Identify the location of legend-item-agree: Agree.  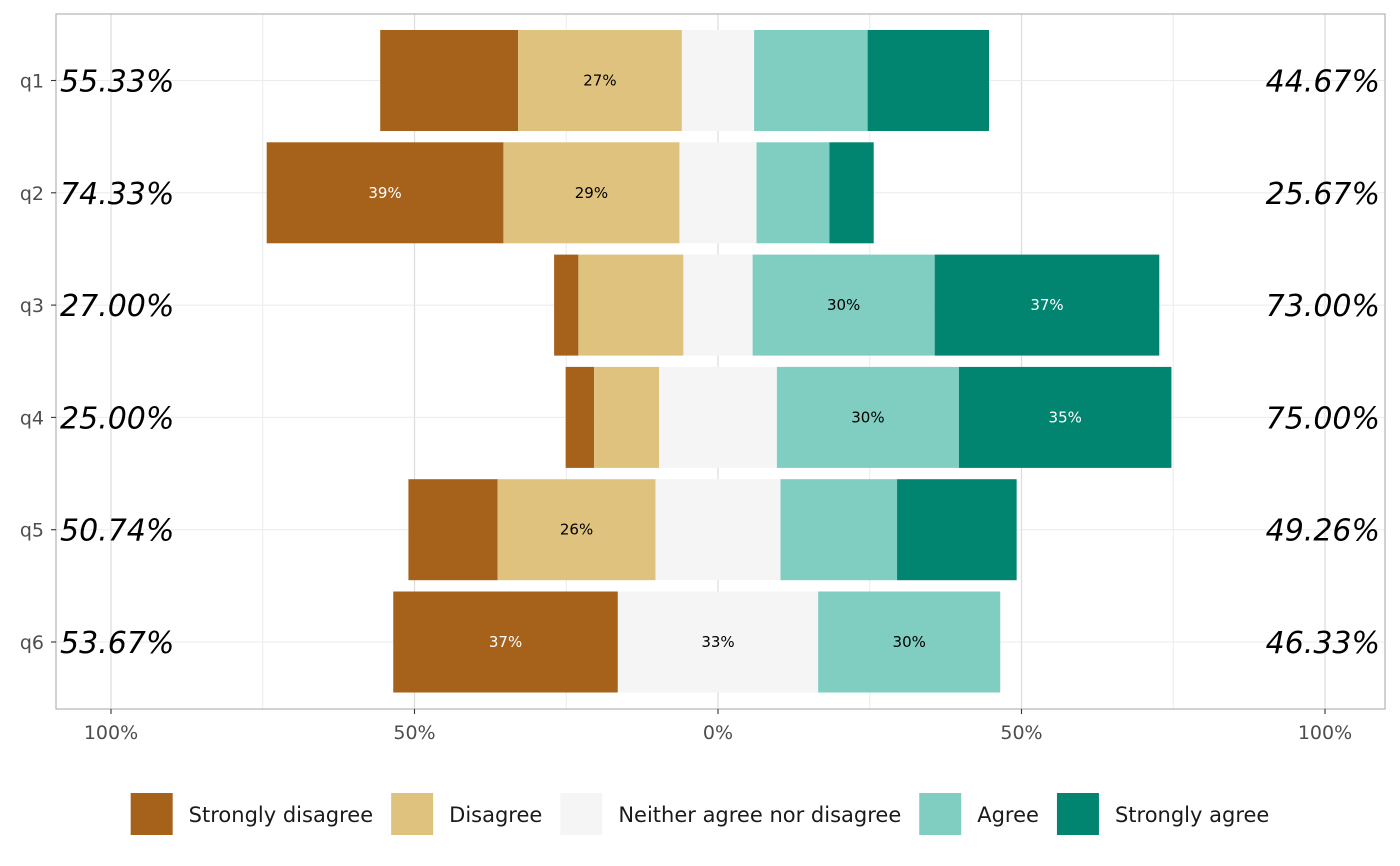
(979, 814).